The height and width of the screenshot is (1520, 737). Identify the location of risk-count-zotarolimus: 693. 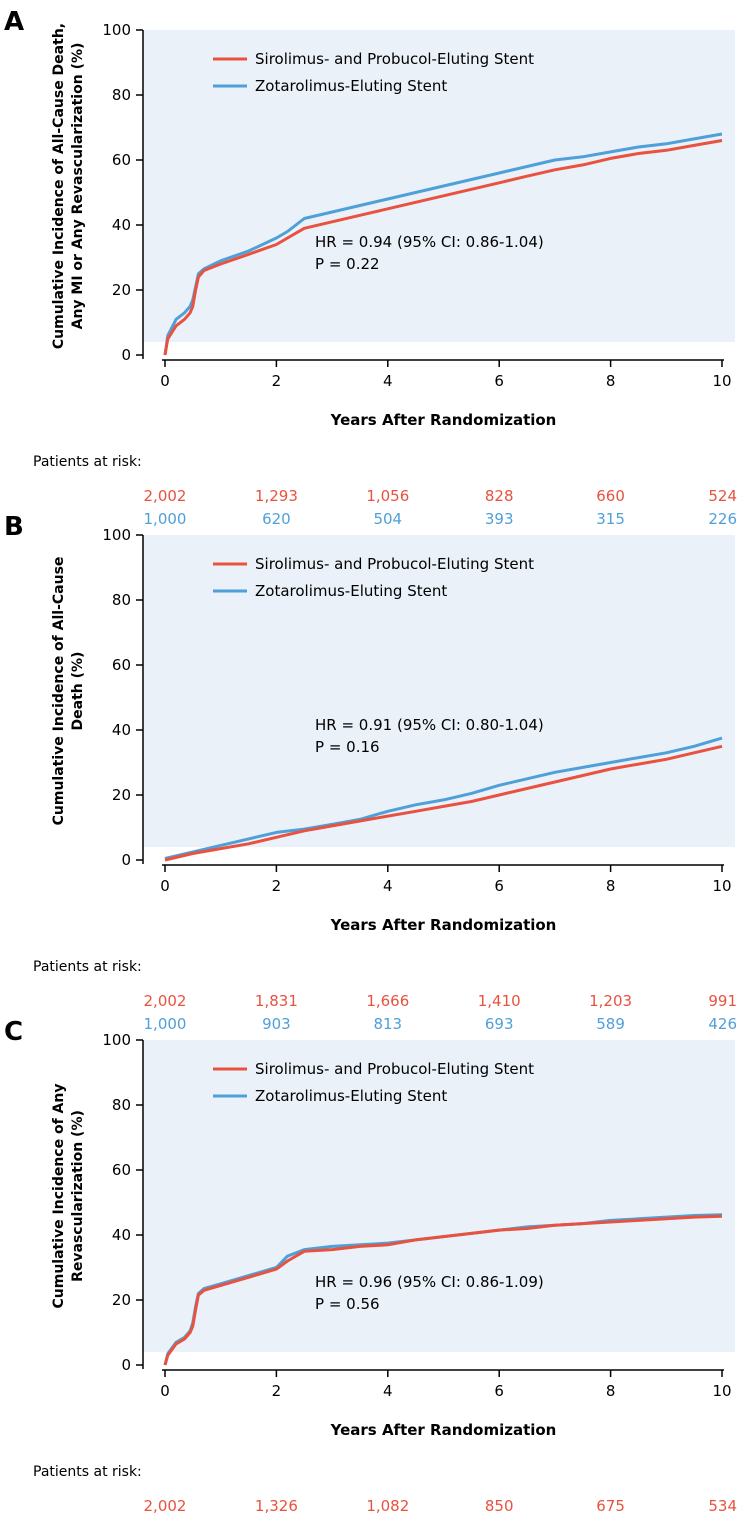
(499, 1024).